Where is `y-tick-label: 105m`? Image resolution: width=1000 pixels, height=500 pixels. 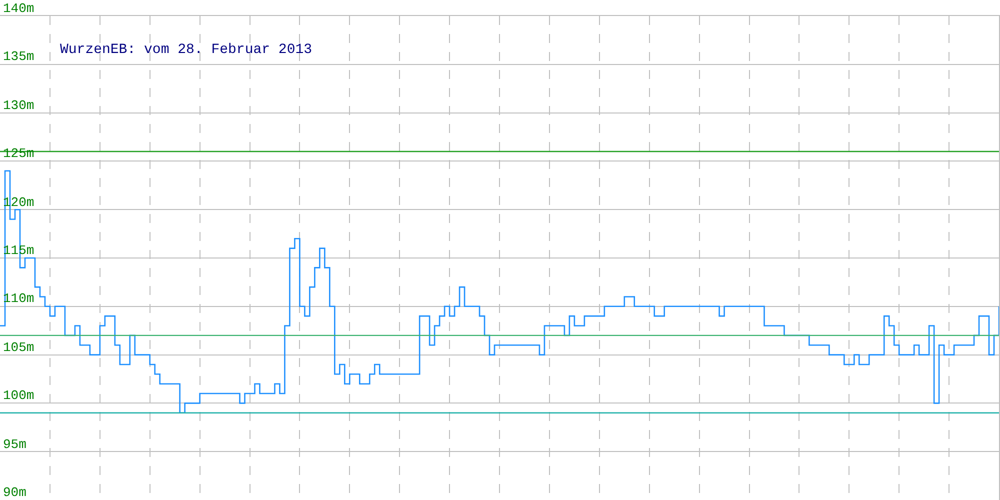
y-tick-label: 105m is located at coordinates (18, 347).